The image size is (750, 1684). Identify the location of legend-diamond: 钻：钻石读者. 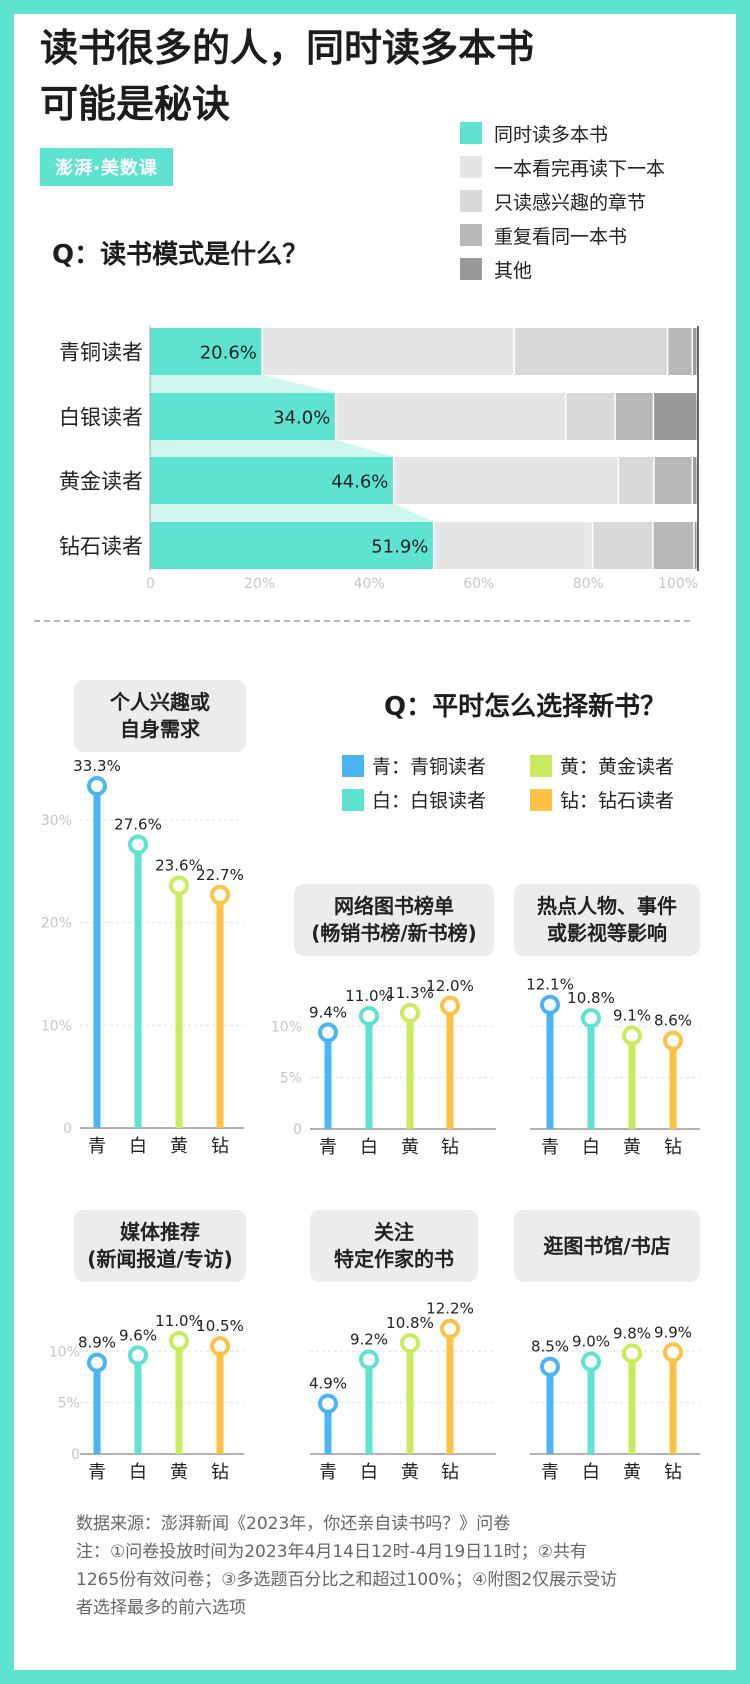
(602, 799).